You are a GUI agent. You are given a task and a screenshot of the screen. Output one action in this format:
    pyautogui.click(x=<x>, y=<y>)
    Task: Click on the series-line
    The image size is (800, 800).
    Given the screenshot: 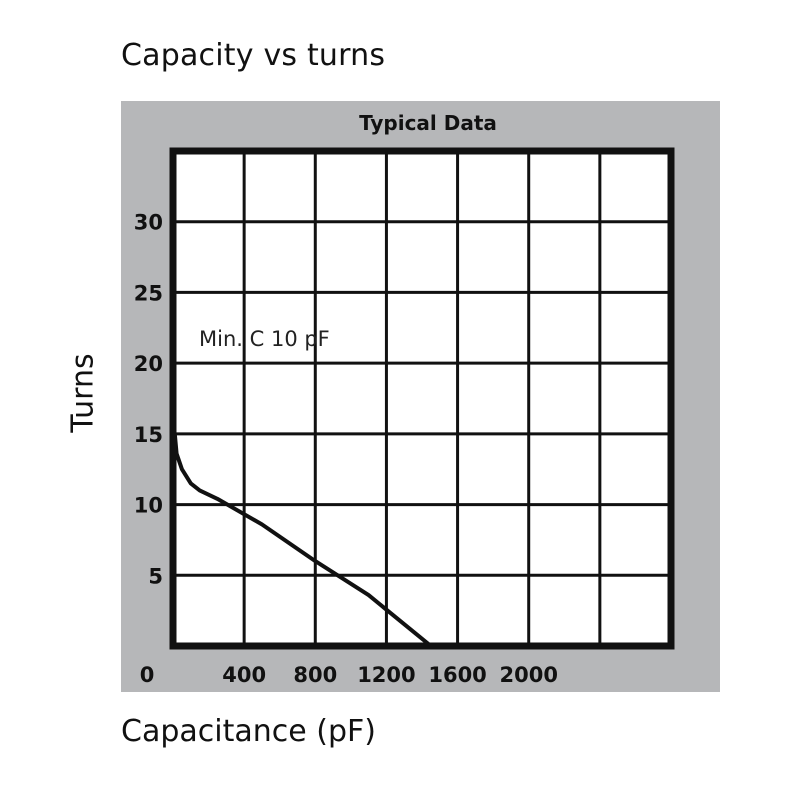 What is the action you would take?
    pyautogui.click(x=302, y=539)
    